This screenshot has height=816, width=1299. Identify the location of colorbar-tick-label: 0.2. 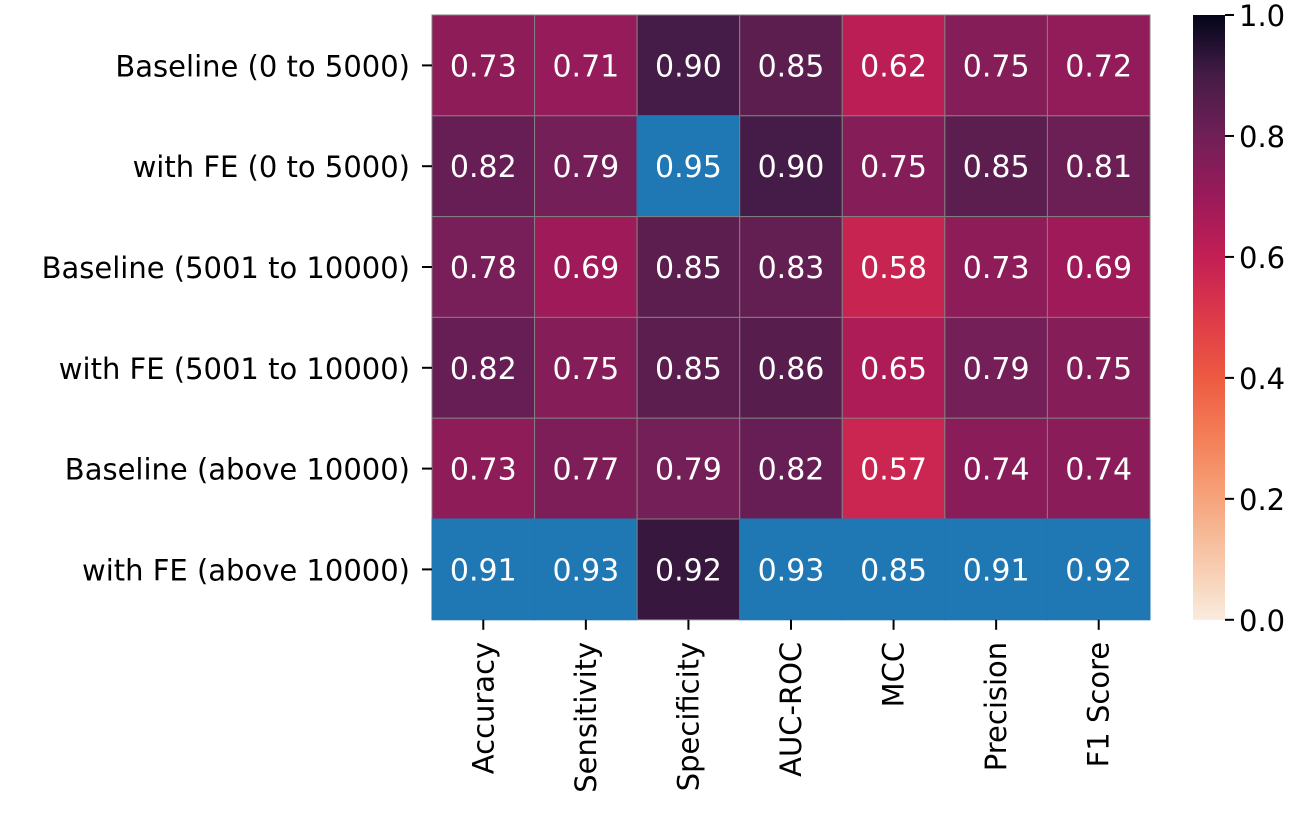
(1262, 500).